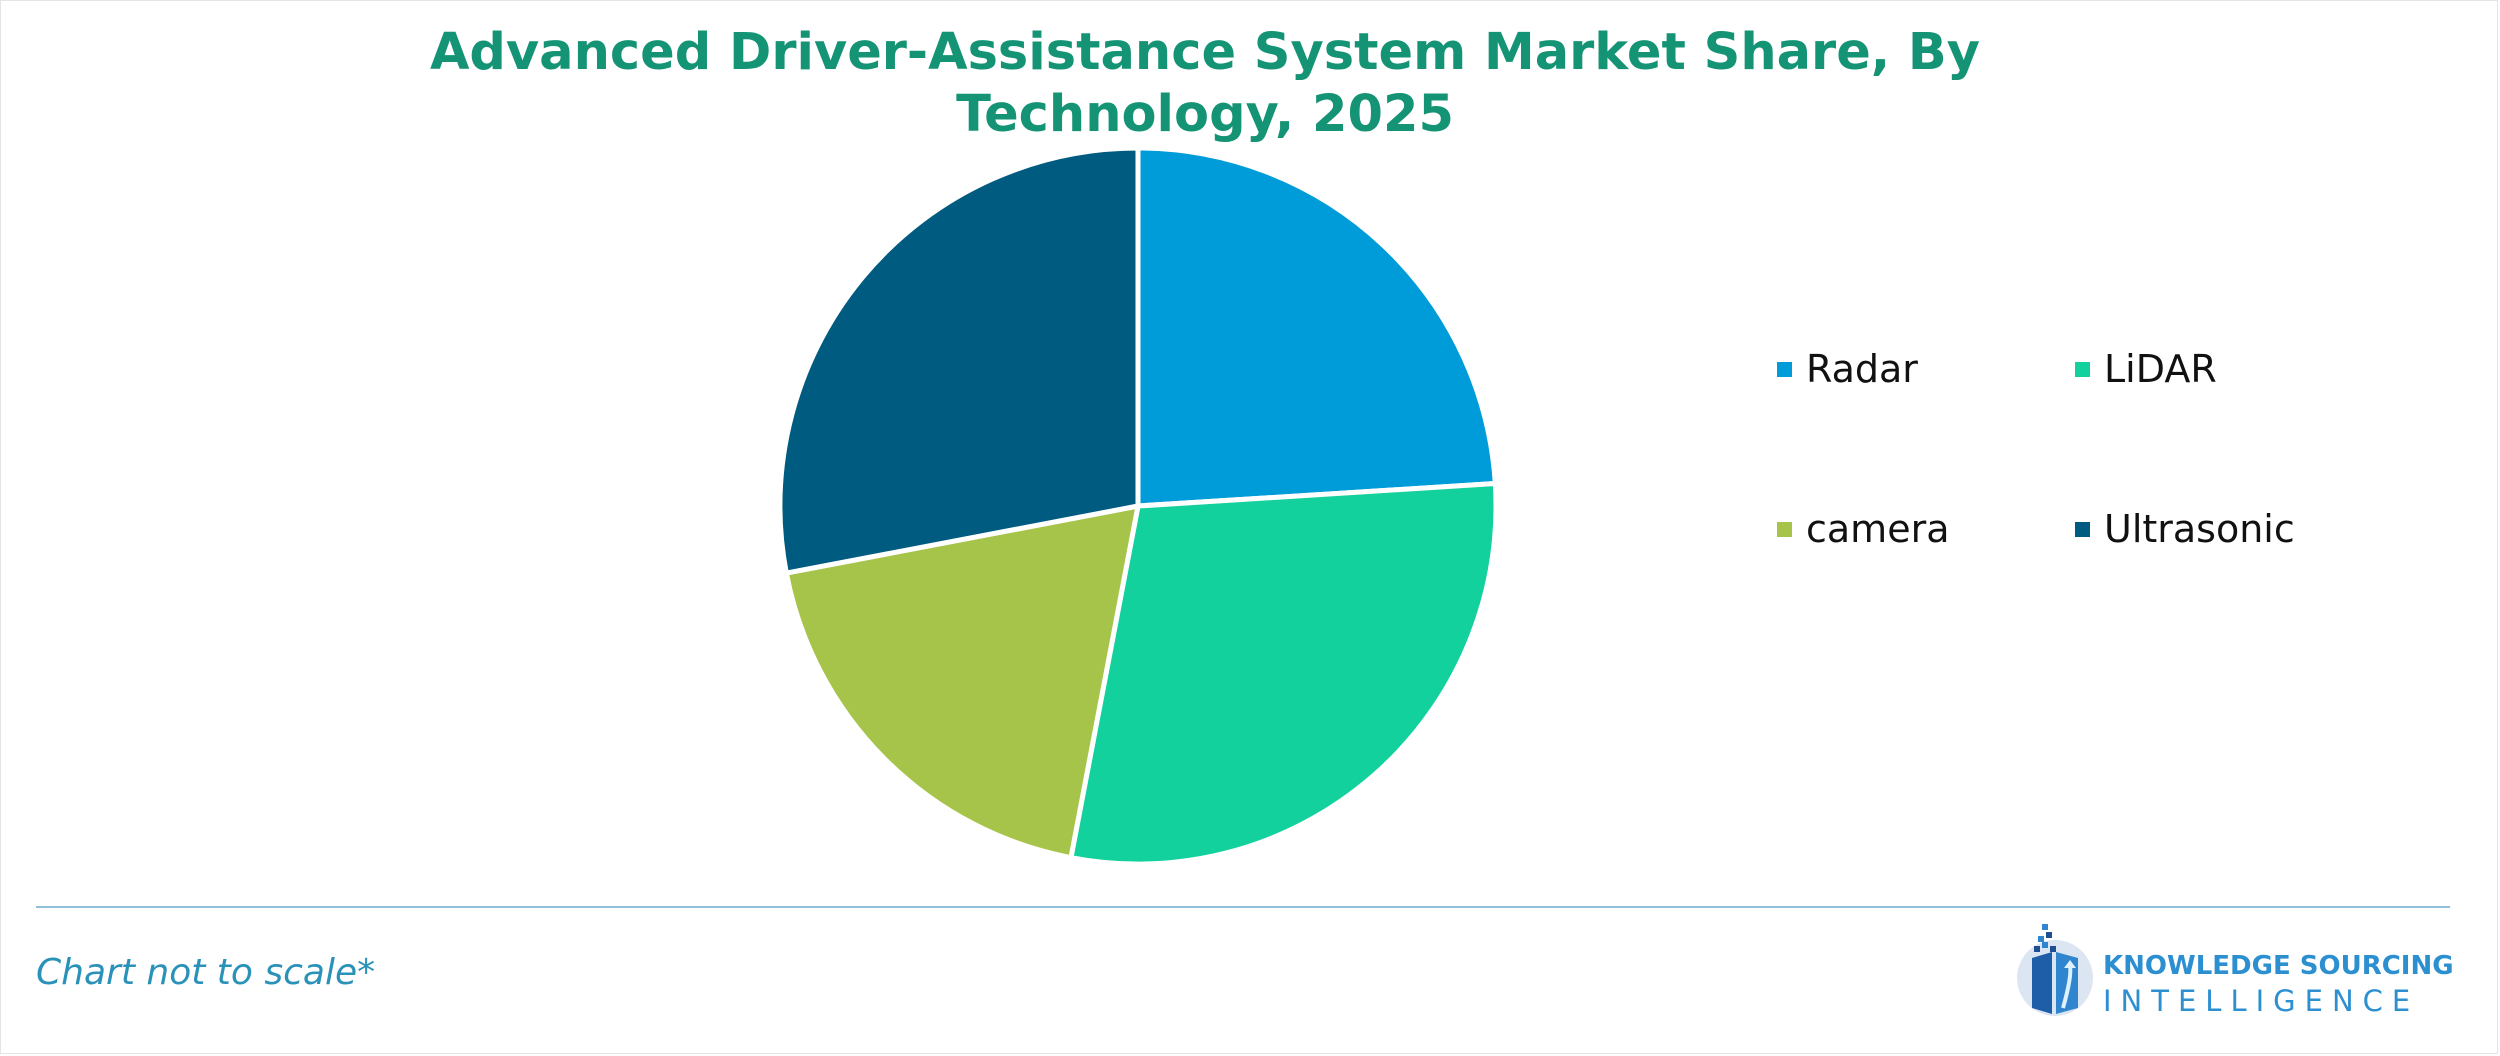  What do you see at coordinates (959, 360) in the screenshot?
I see `pie-slice-ultrasonic` at bounding box center [959, 360].